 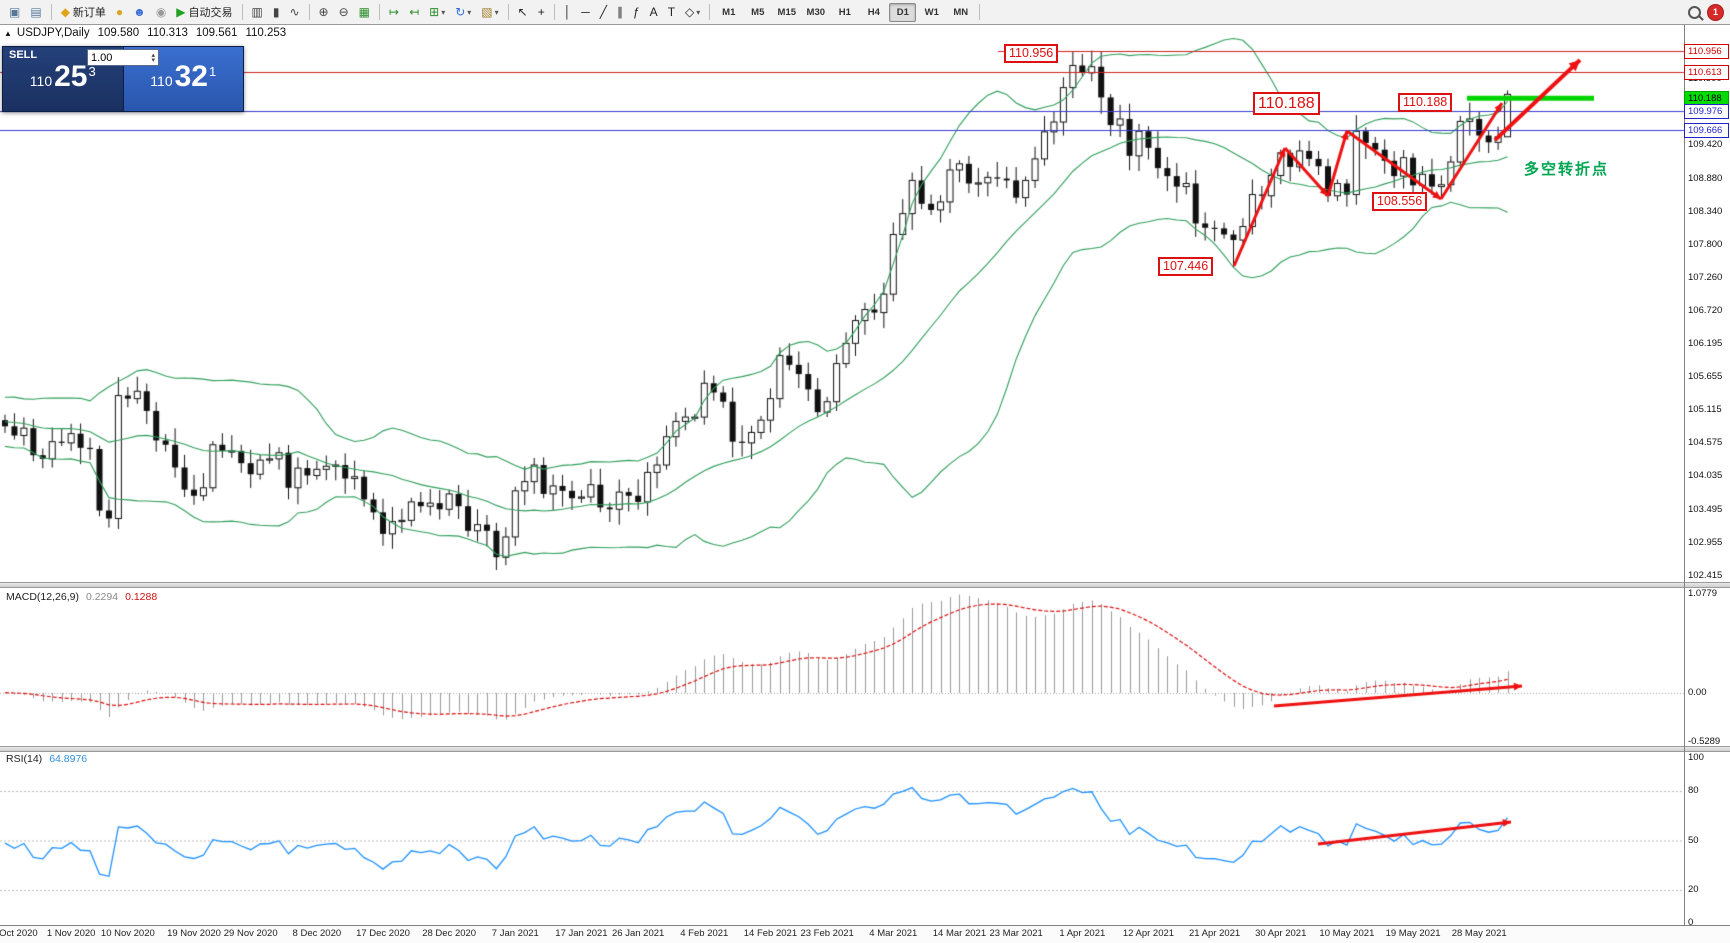 I want to click on periods-icon: ↻, so click(x=460, y=12).